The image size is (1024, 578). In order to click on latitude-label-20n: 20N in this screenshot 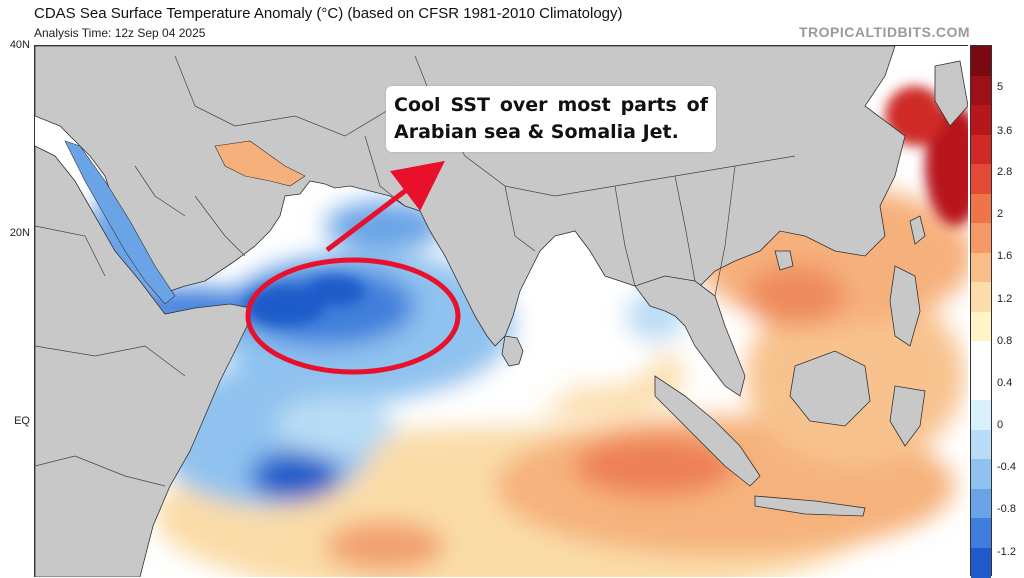, I will do `click(19, 233)`.